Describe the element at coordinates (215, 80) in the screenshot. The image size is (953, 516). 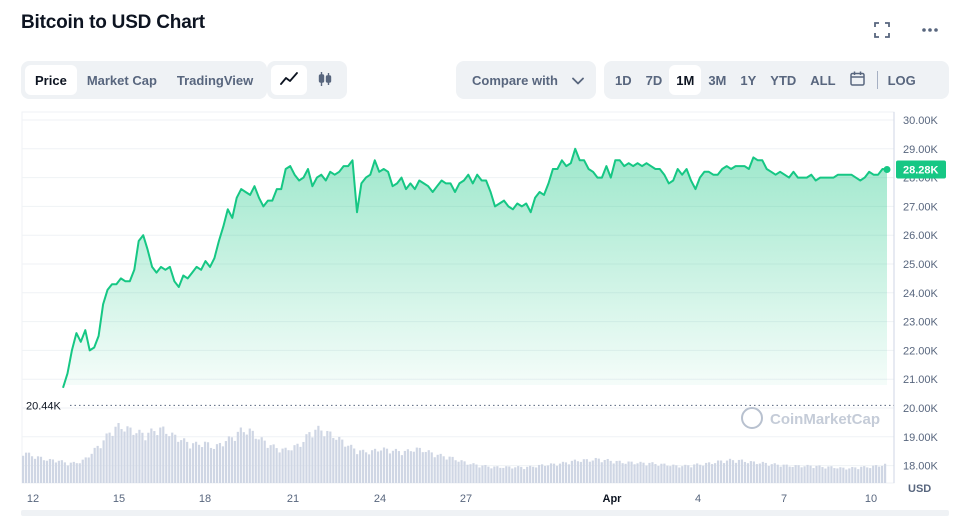
I see `tab-tradingview: TradingView` at that location.